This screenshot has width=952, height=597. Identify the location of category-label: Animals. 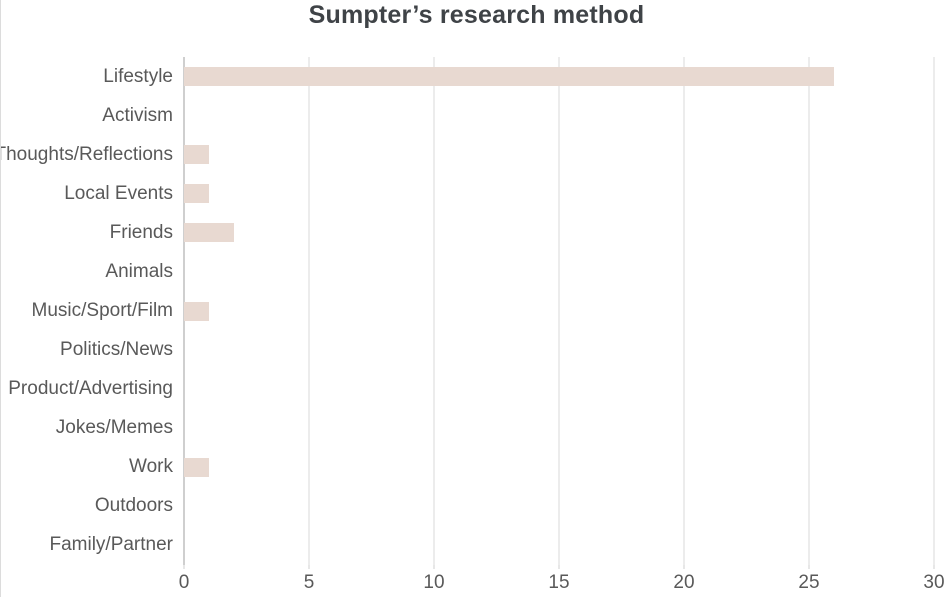
(139, 271).